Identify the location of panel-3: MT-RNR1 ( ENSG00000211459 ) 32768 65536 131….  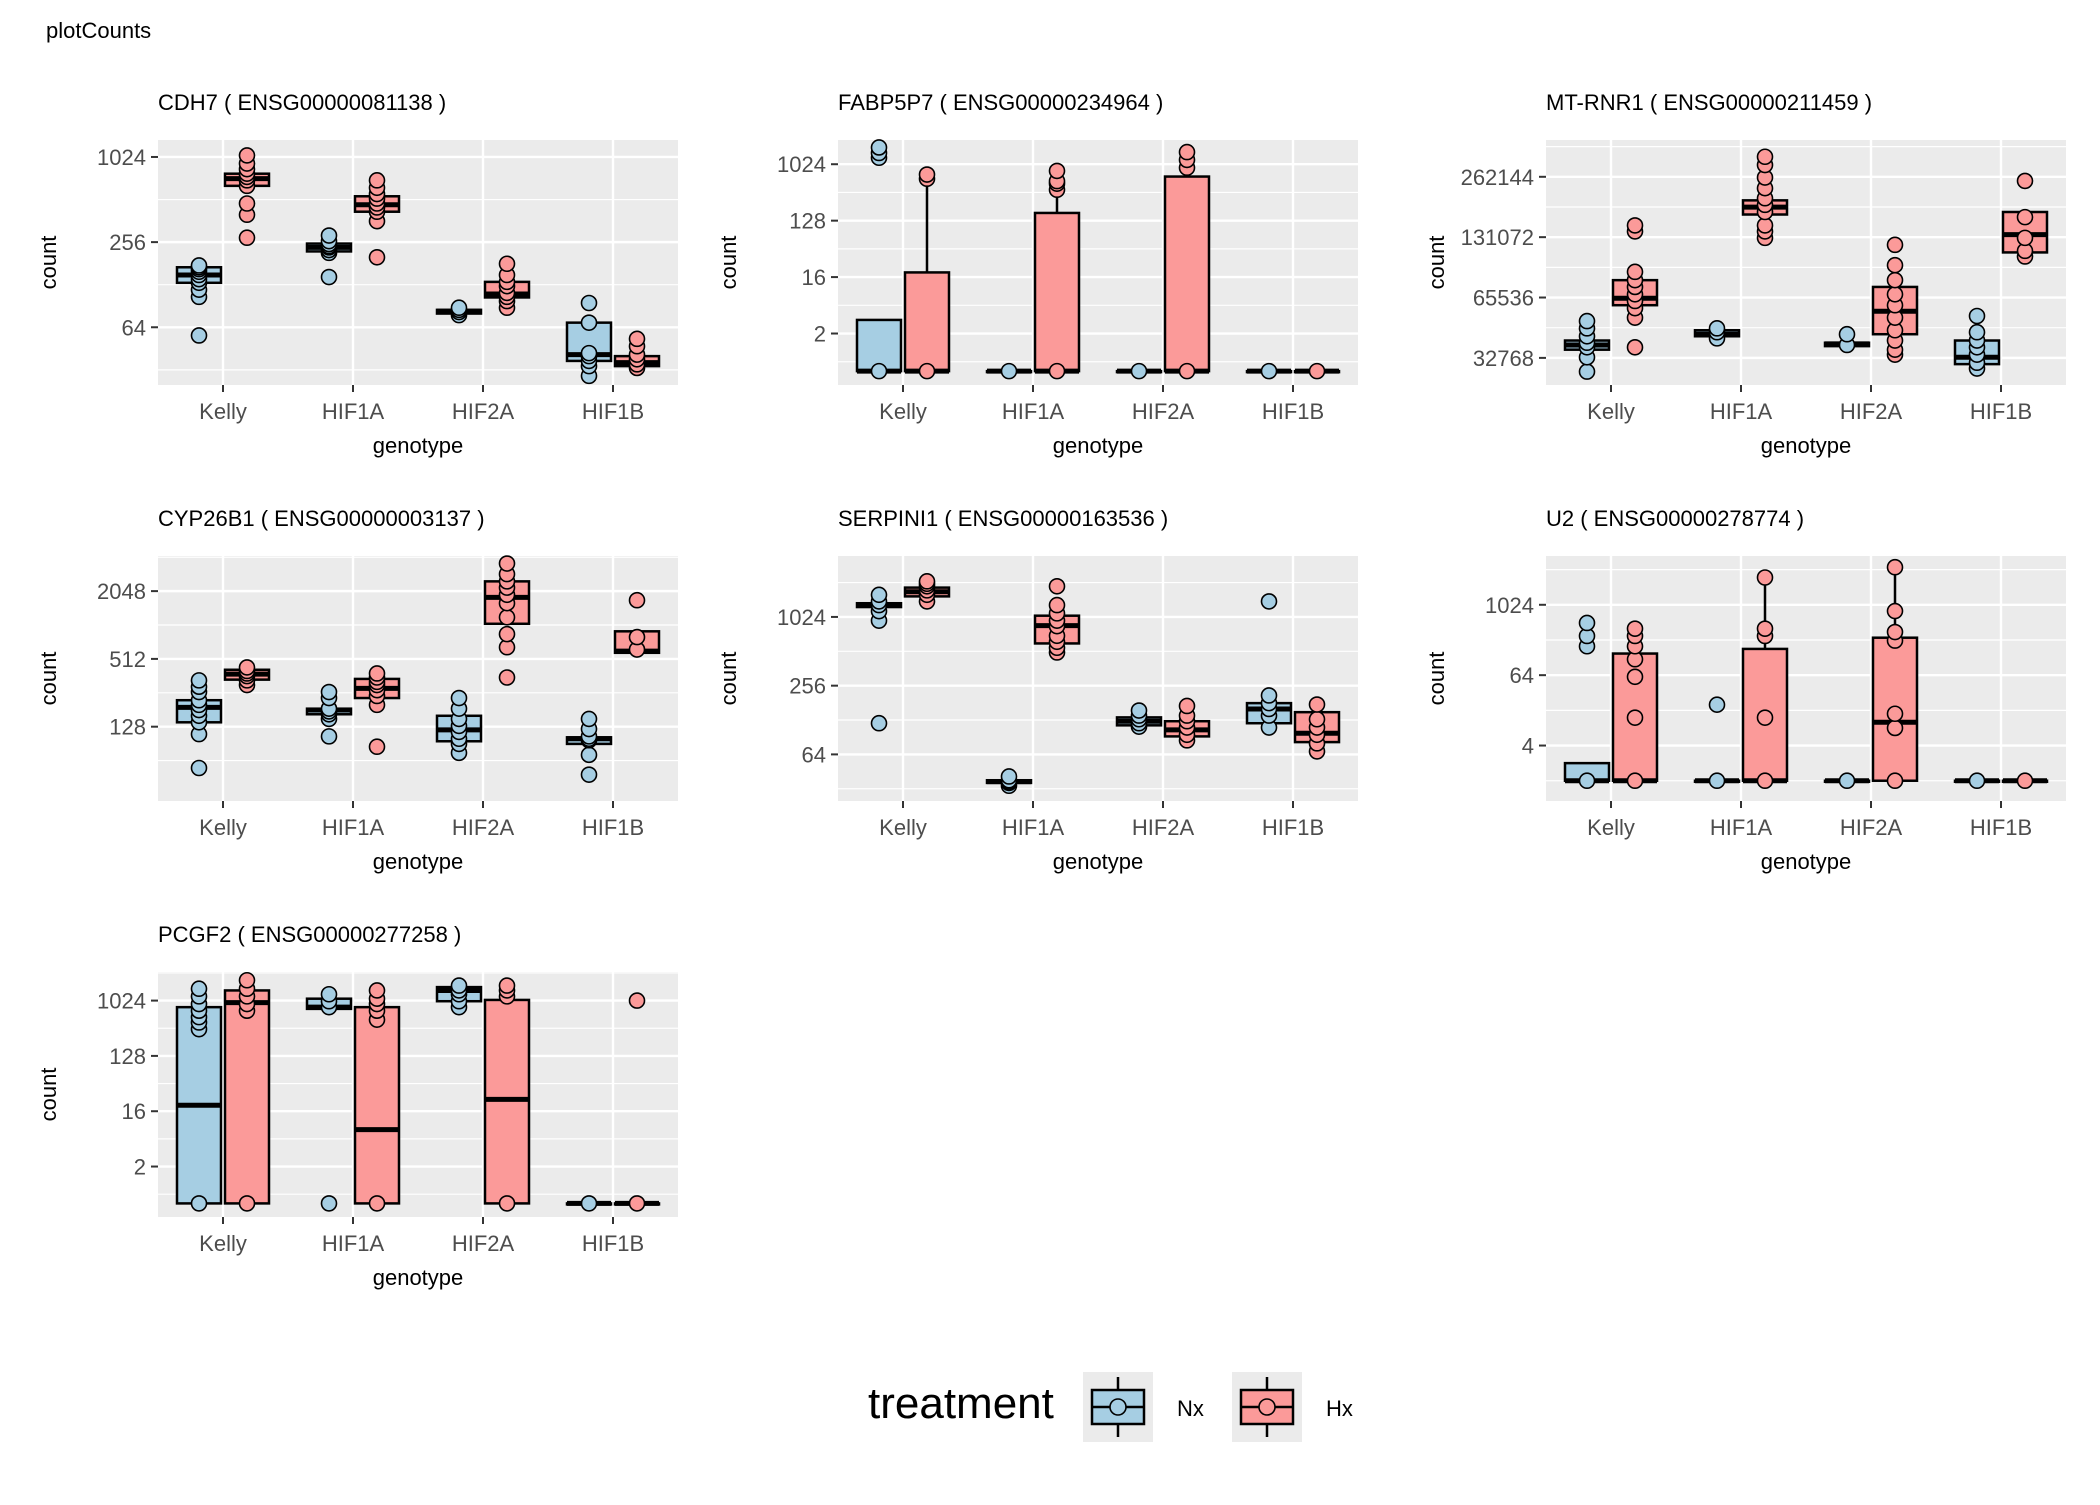
(1745, 274).